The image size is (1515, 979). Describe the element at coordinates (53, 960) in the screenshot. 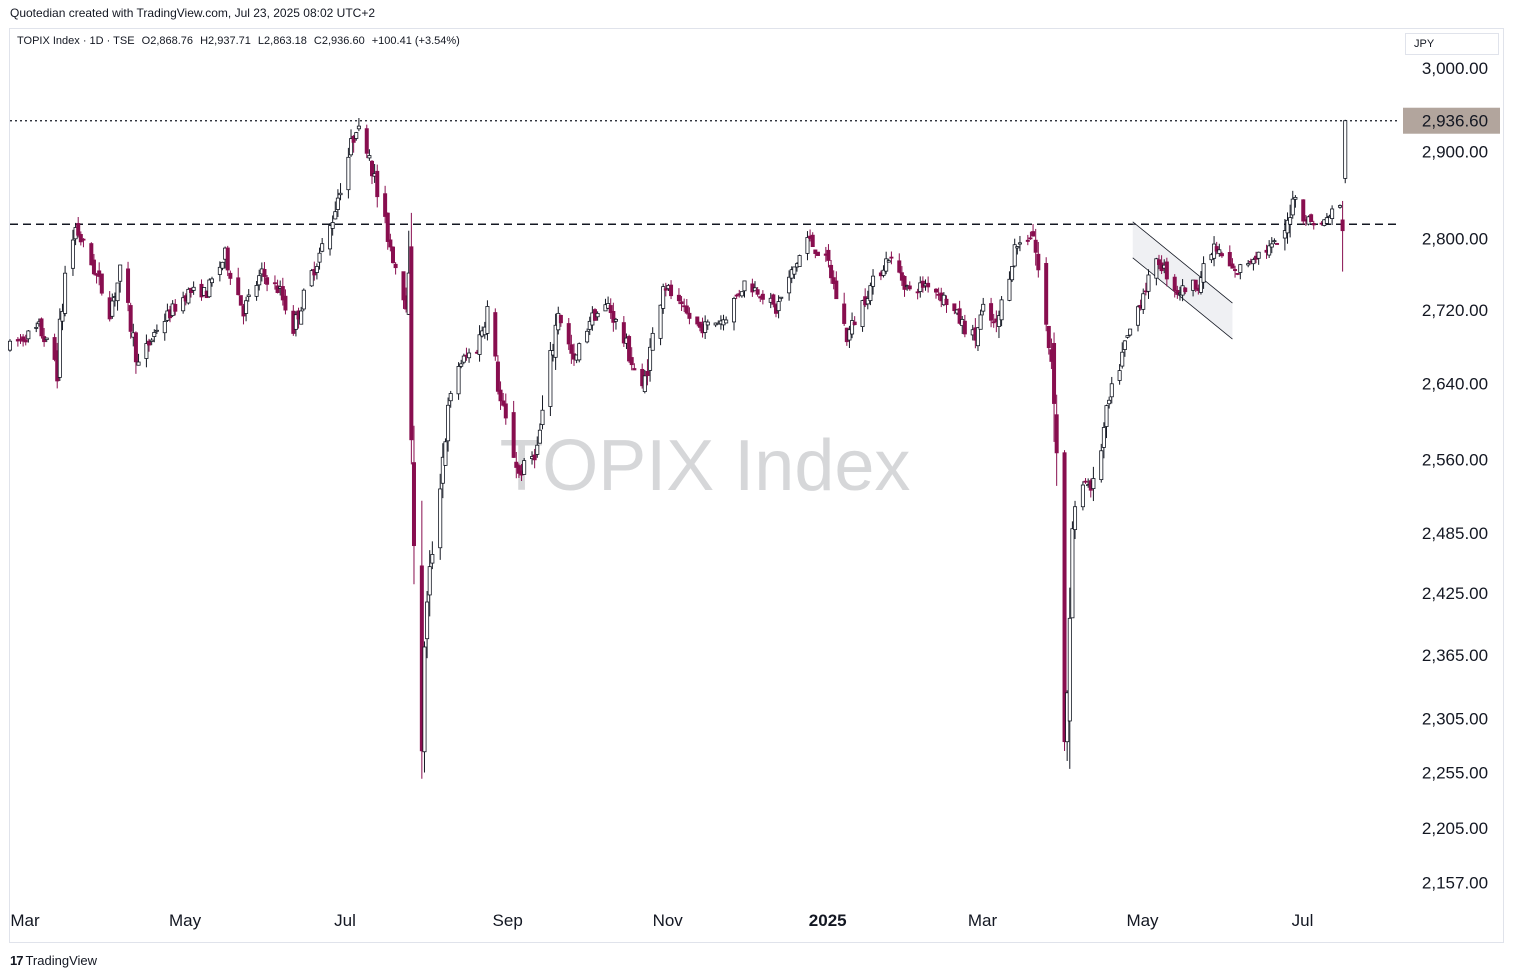

I see `footer-brand: 17 TradingView` at that location.